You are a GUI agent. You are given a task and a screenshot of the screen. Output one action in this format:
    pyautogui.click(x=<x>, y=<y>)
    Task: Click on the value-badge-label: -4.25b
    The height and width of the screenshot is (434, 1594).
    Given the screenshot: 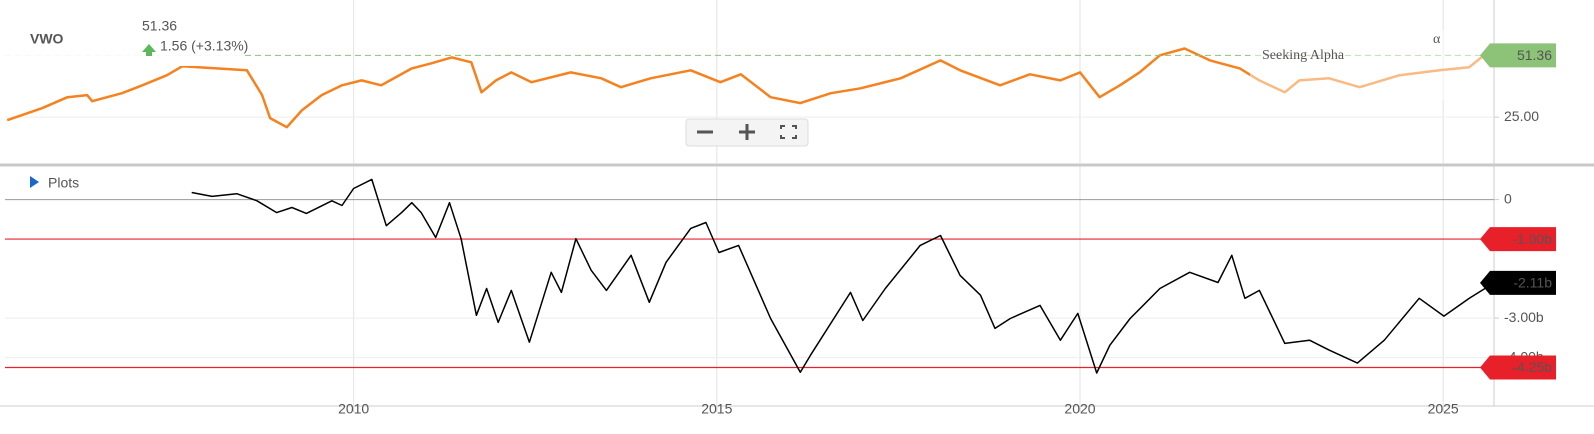 What is the action you would take?
    pyautogui.click(x=1532, y=367)
    